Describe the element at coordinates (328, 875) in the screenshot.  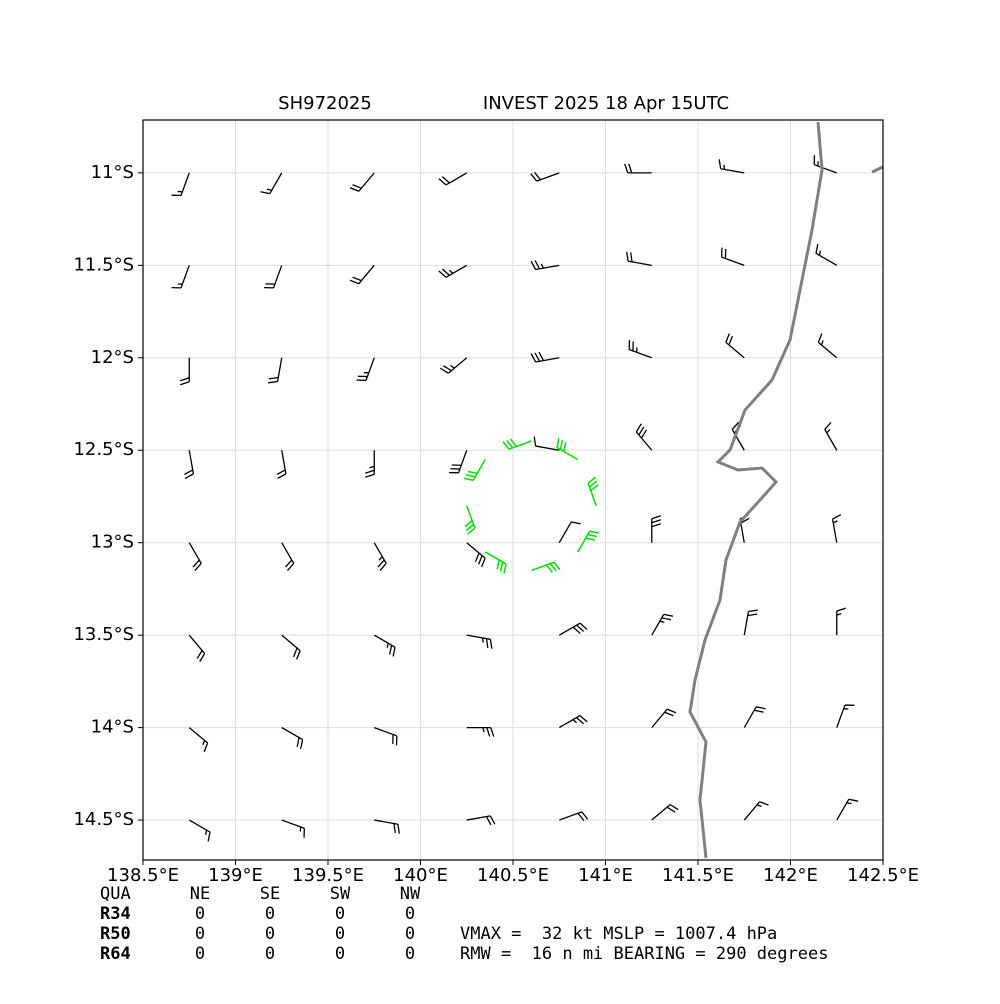
I see `x-tick-label: 139.5°E` at that location.